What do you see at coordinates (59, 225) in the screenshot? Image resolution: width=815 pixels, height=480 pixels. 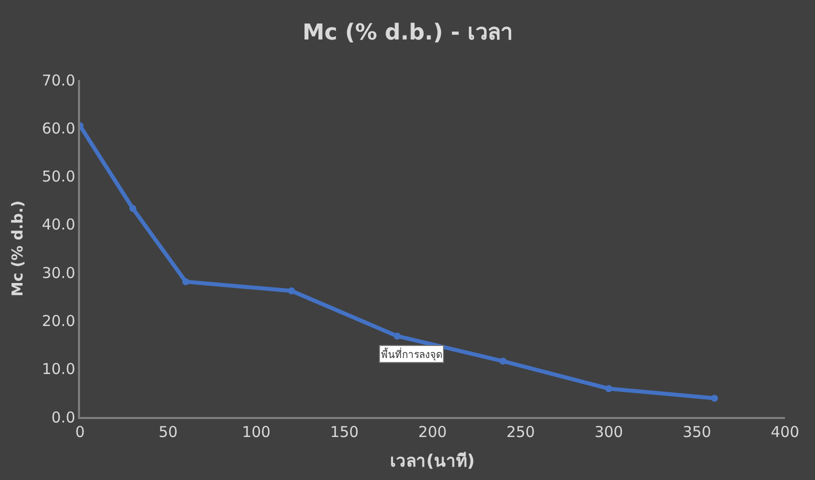 I see `y-tick-label: 40.0` at bounding box center [59, 225].